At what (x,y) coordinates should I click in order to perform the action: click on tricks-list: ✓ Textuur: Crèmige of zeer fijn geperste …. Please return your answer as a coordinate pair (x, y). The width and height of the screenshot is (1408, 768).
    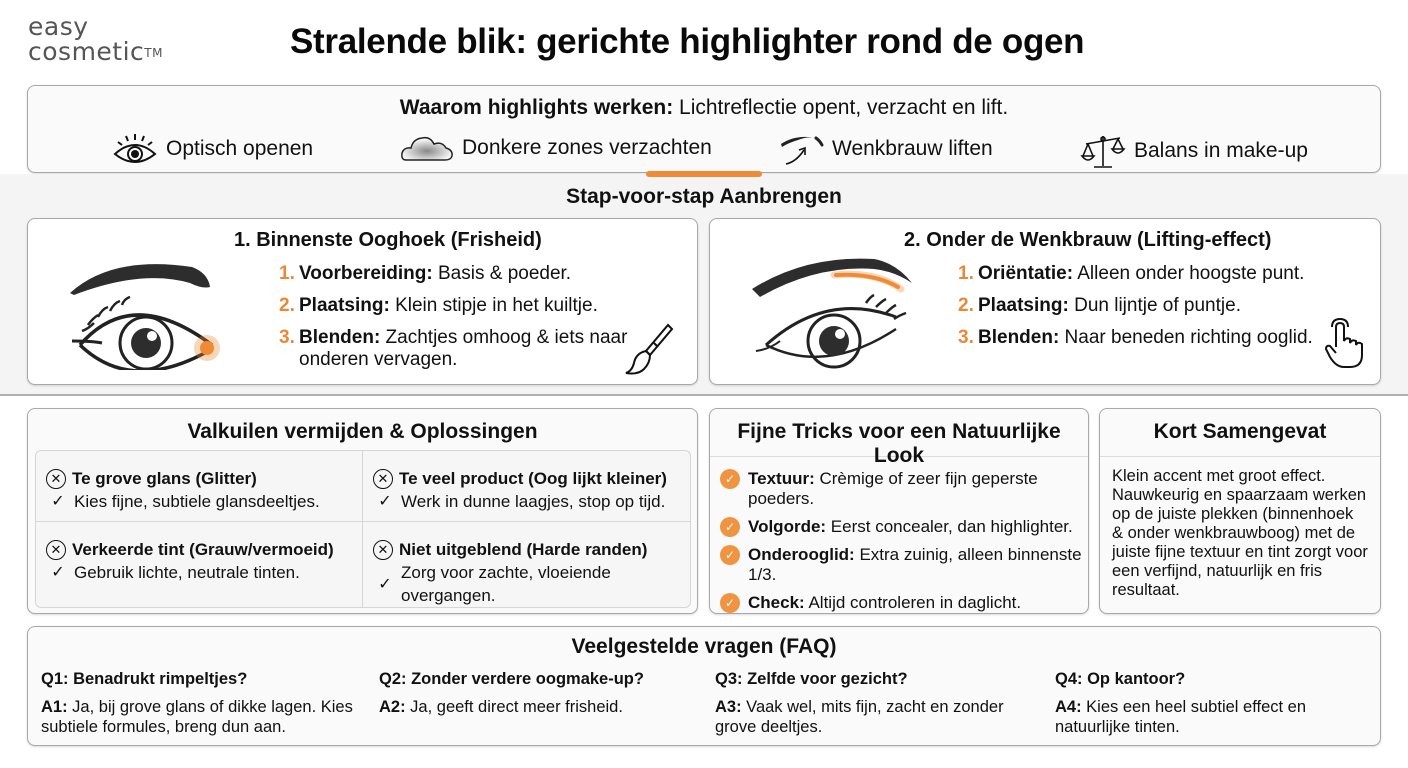
    Looking at the image, I should click on (899, 535).